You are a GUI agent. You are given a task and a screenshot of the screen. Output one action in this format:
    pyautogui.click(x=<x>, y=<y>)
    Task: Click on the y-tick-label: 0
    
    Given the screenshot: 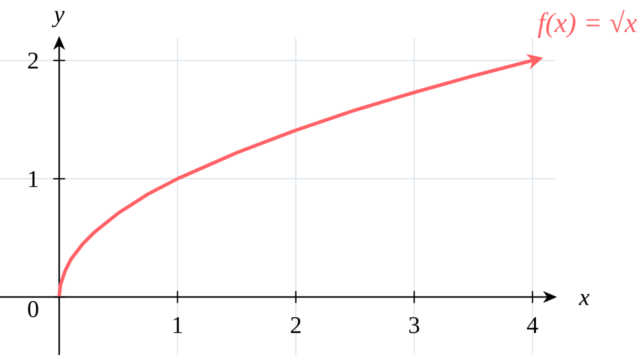 What is the action you would take?
    pyautogui.click(x=33, y=310)
    